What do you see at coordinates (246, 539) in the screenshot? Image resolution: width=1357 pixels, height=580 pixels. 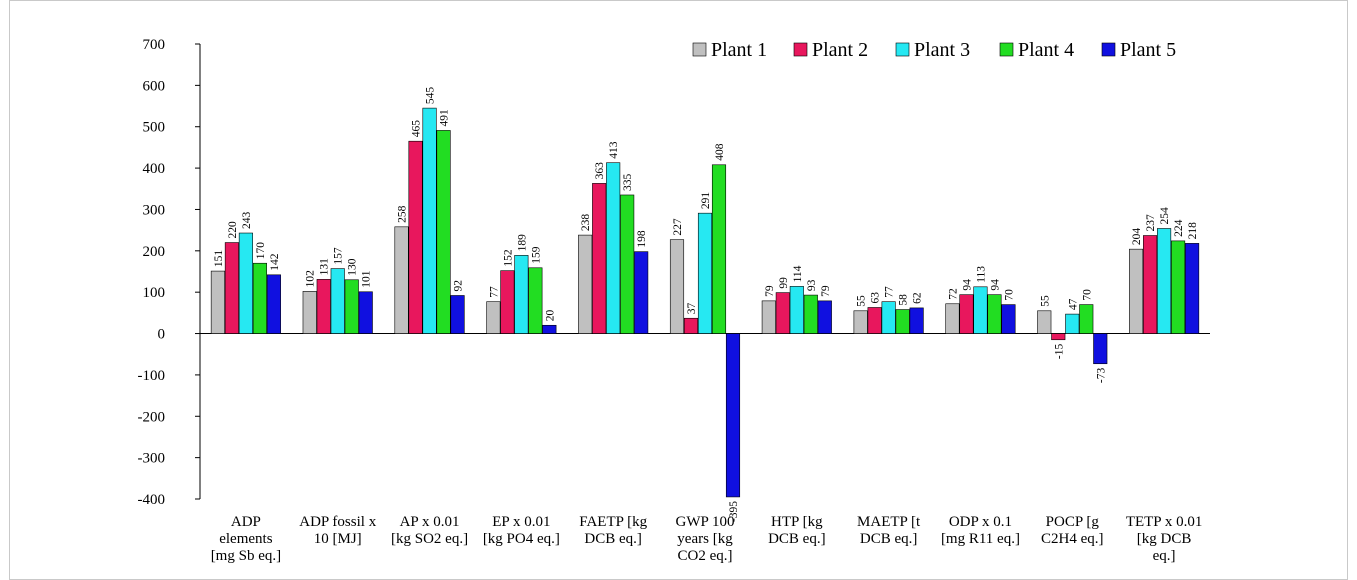 I see `category-label: ADP elements [mg Sb eq.]` at bounding box center [246, 539].